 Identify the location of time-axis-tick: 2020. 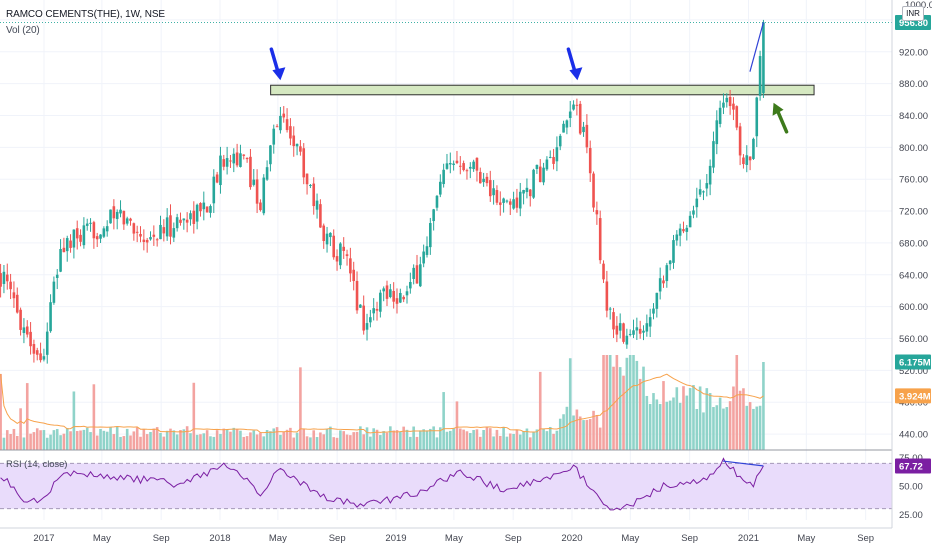
(571, 538).